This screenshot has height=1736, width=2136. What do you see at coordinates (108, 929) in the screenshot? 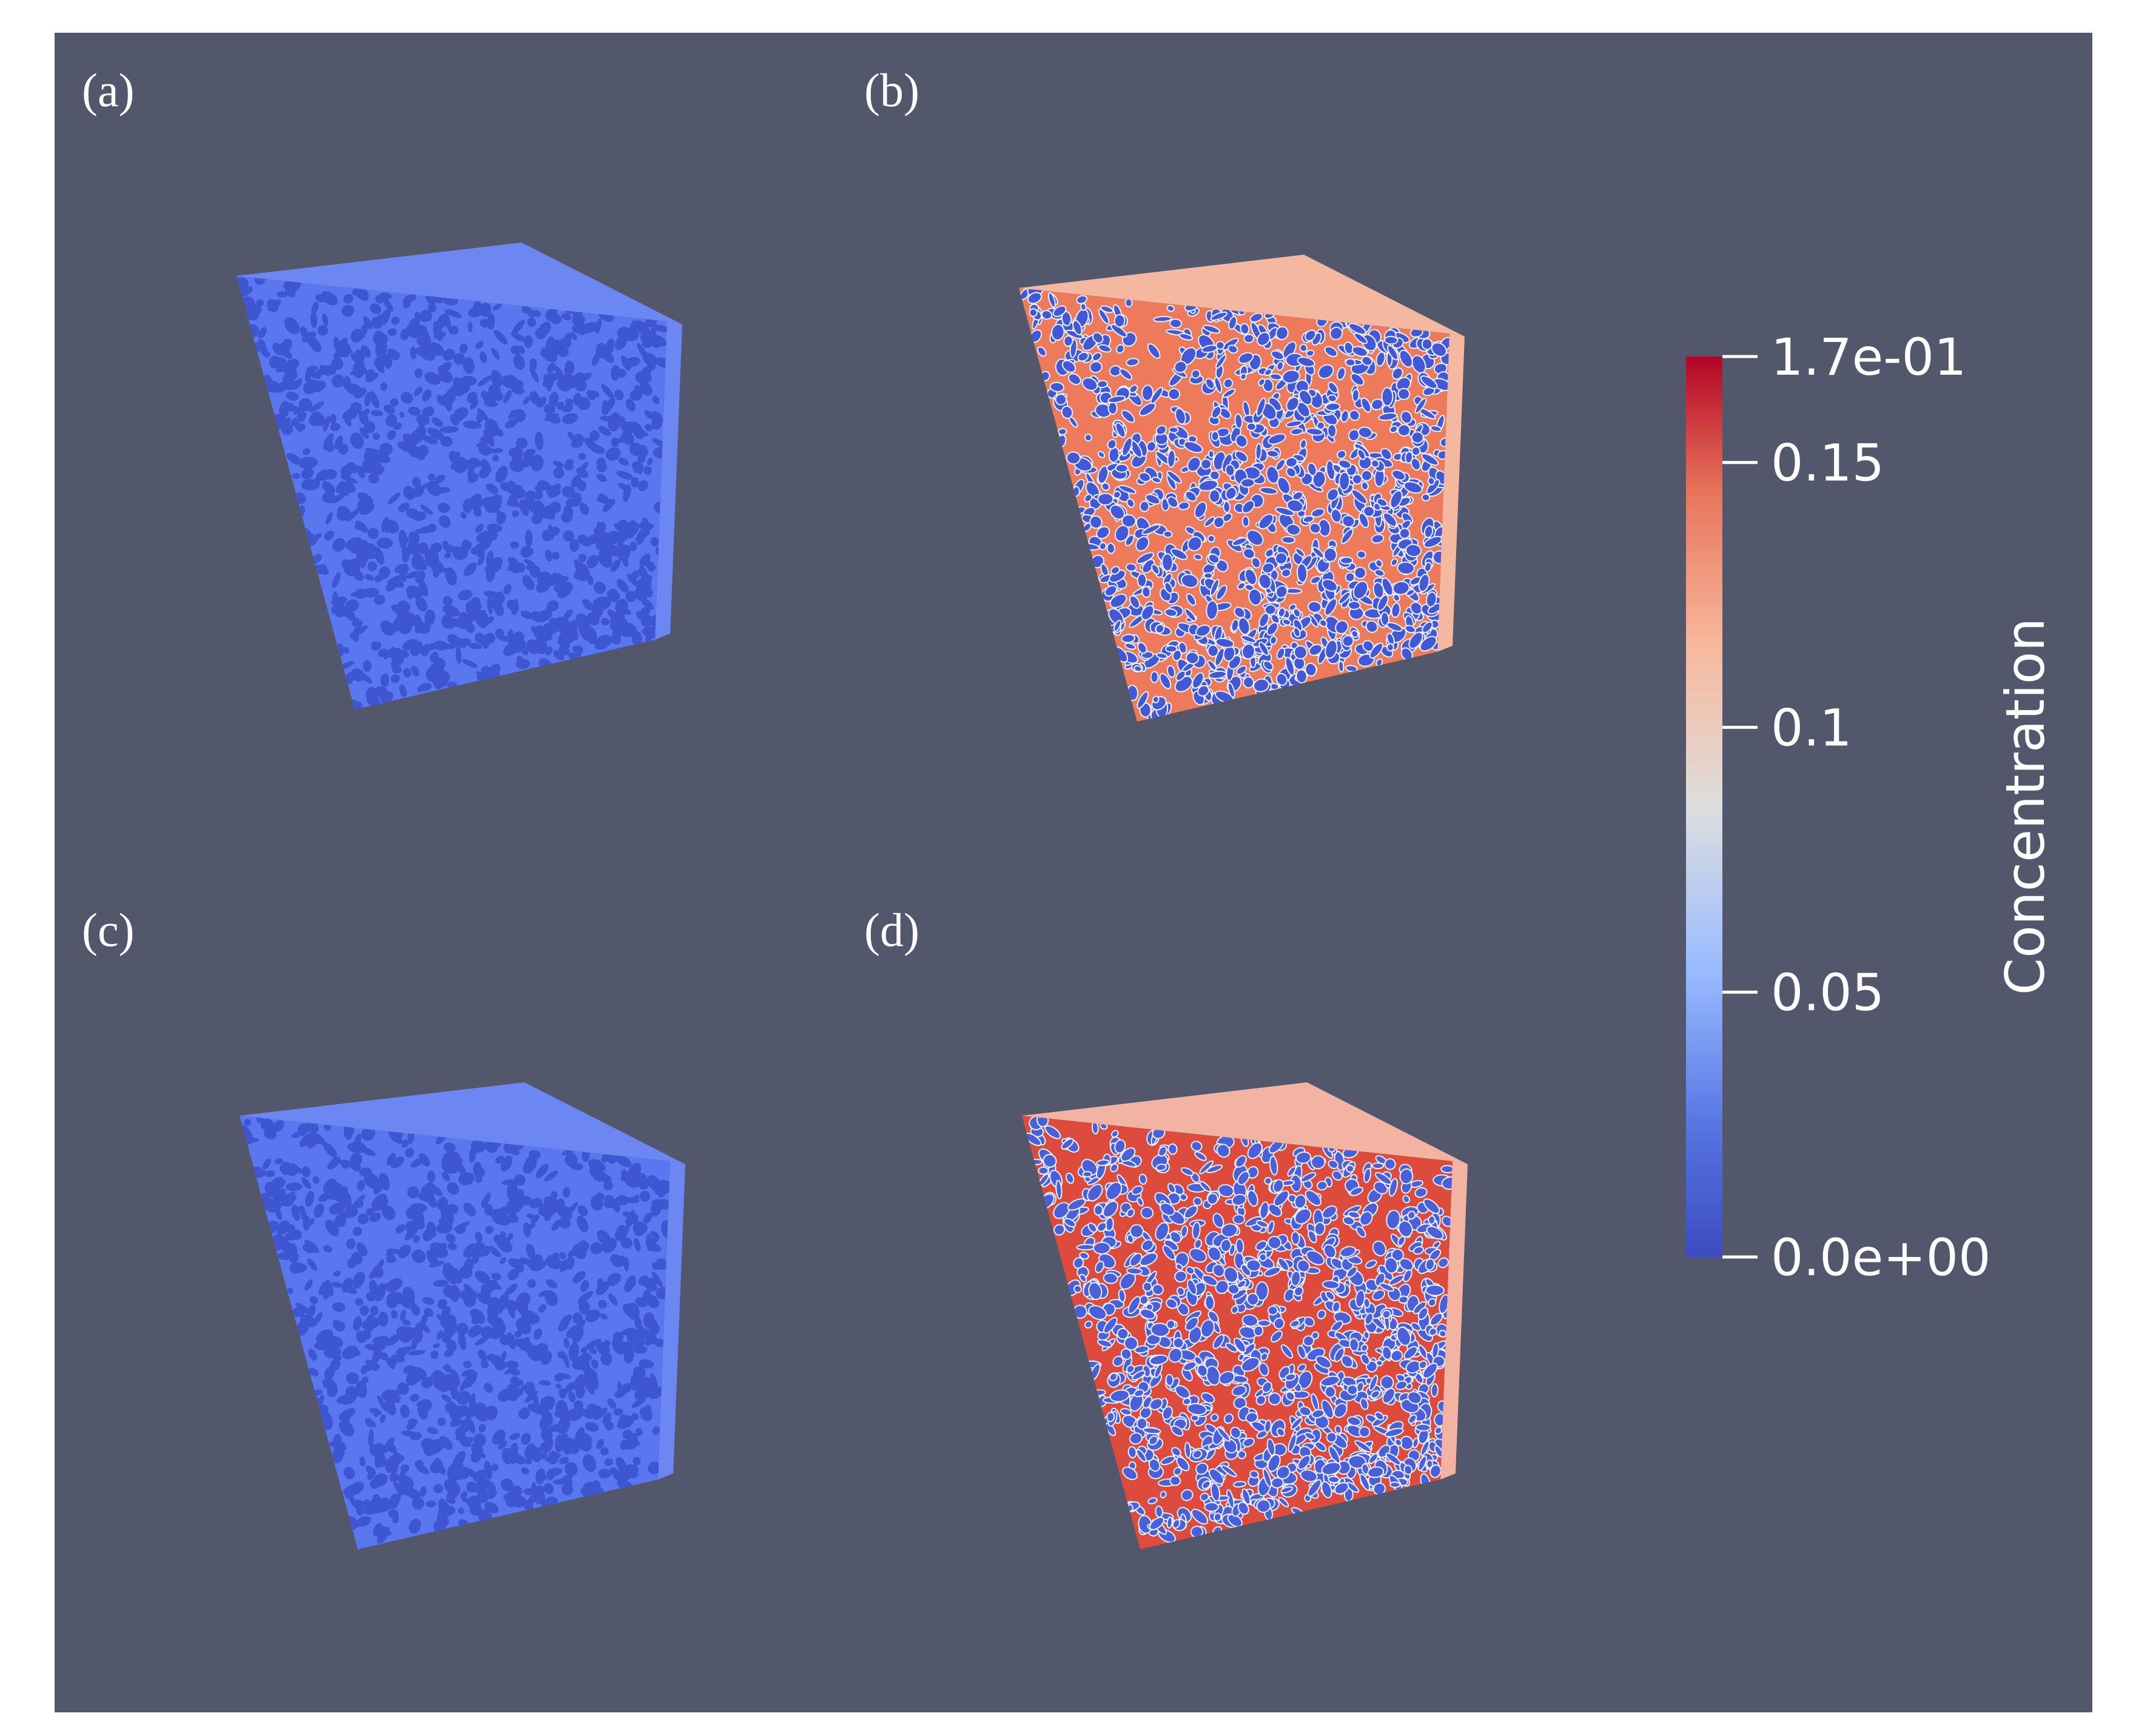
I see `panel-label-c: (c)` at bounding box center [108, 929].